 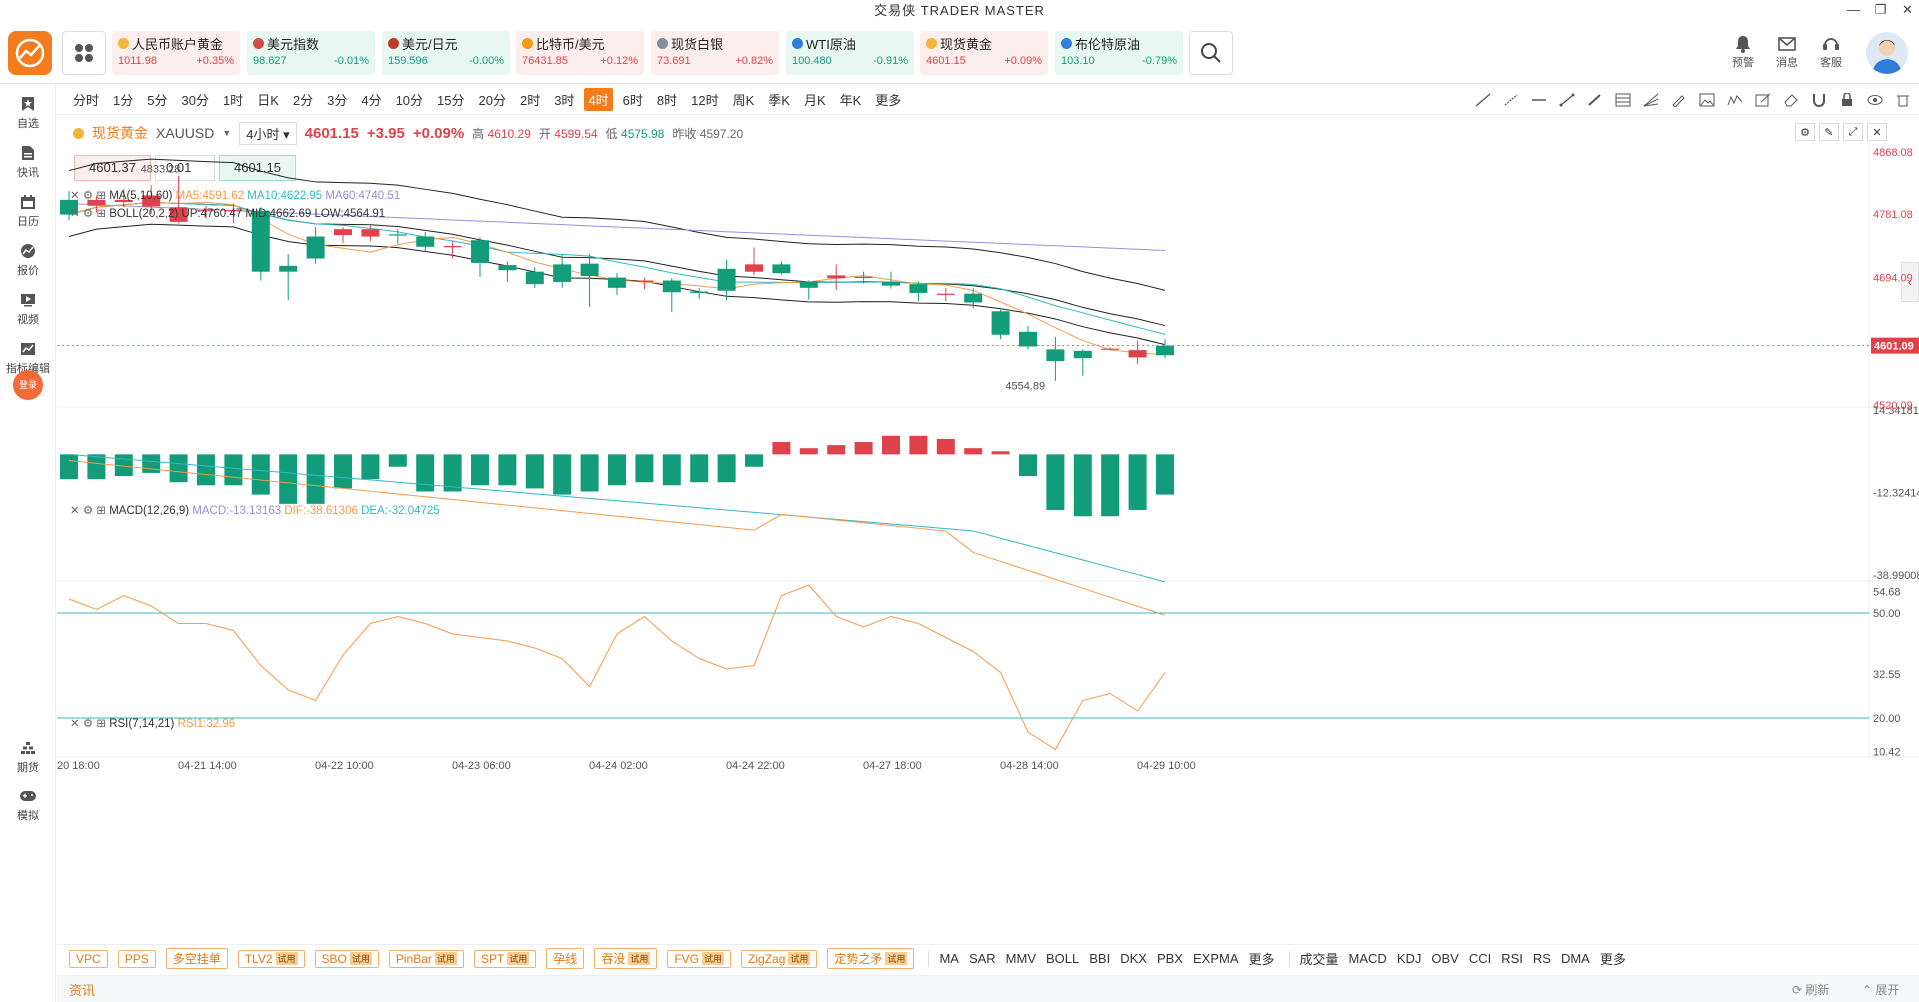 What do you see at coordinates (311, 53) in the screenshot?
I see `ticker-card: 美元指数 98.627 -0.01%` at bounding box center [311, 53].